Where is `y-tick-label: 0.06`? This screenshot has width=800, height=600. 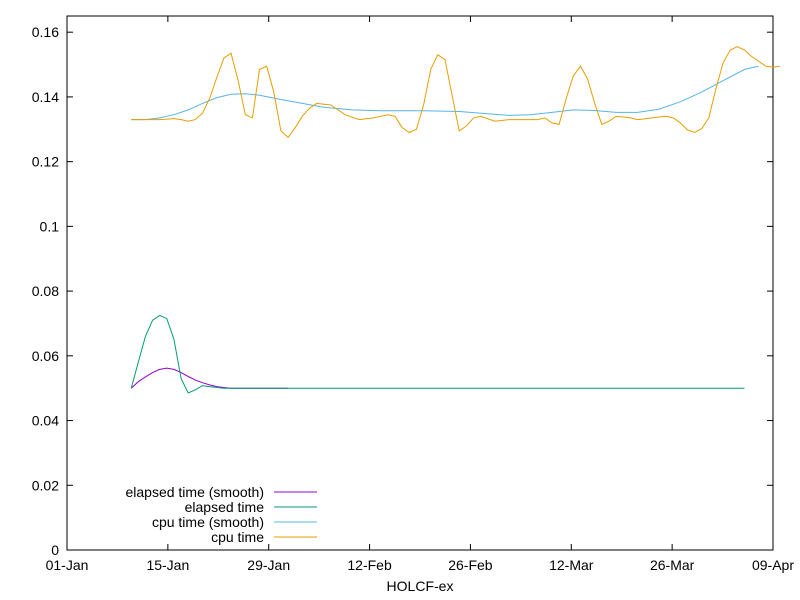
y-tick-label: 0.06 is located at coordinates (45, 356).